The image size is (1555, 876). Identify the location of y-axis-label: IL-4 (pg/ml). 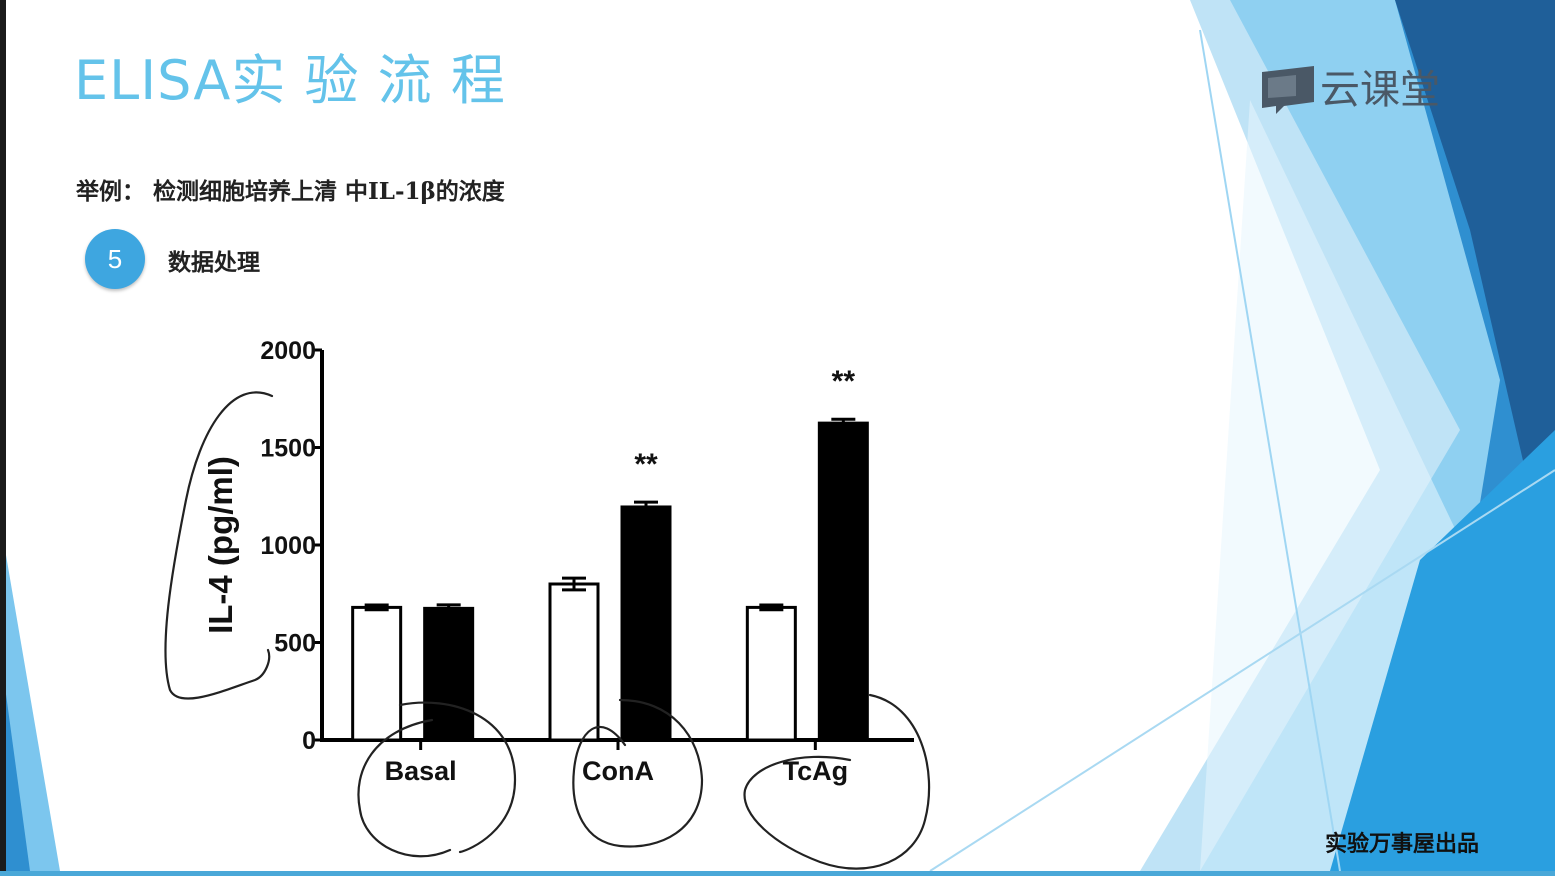
(220, 545).